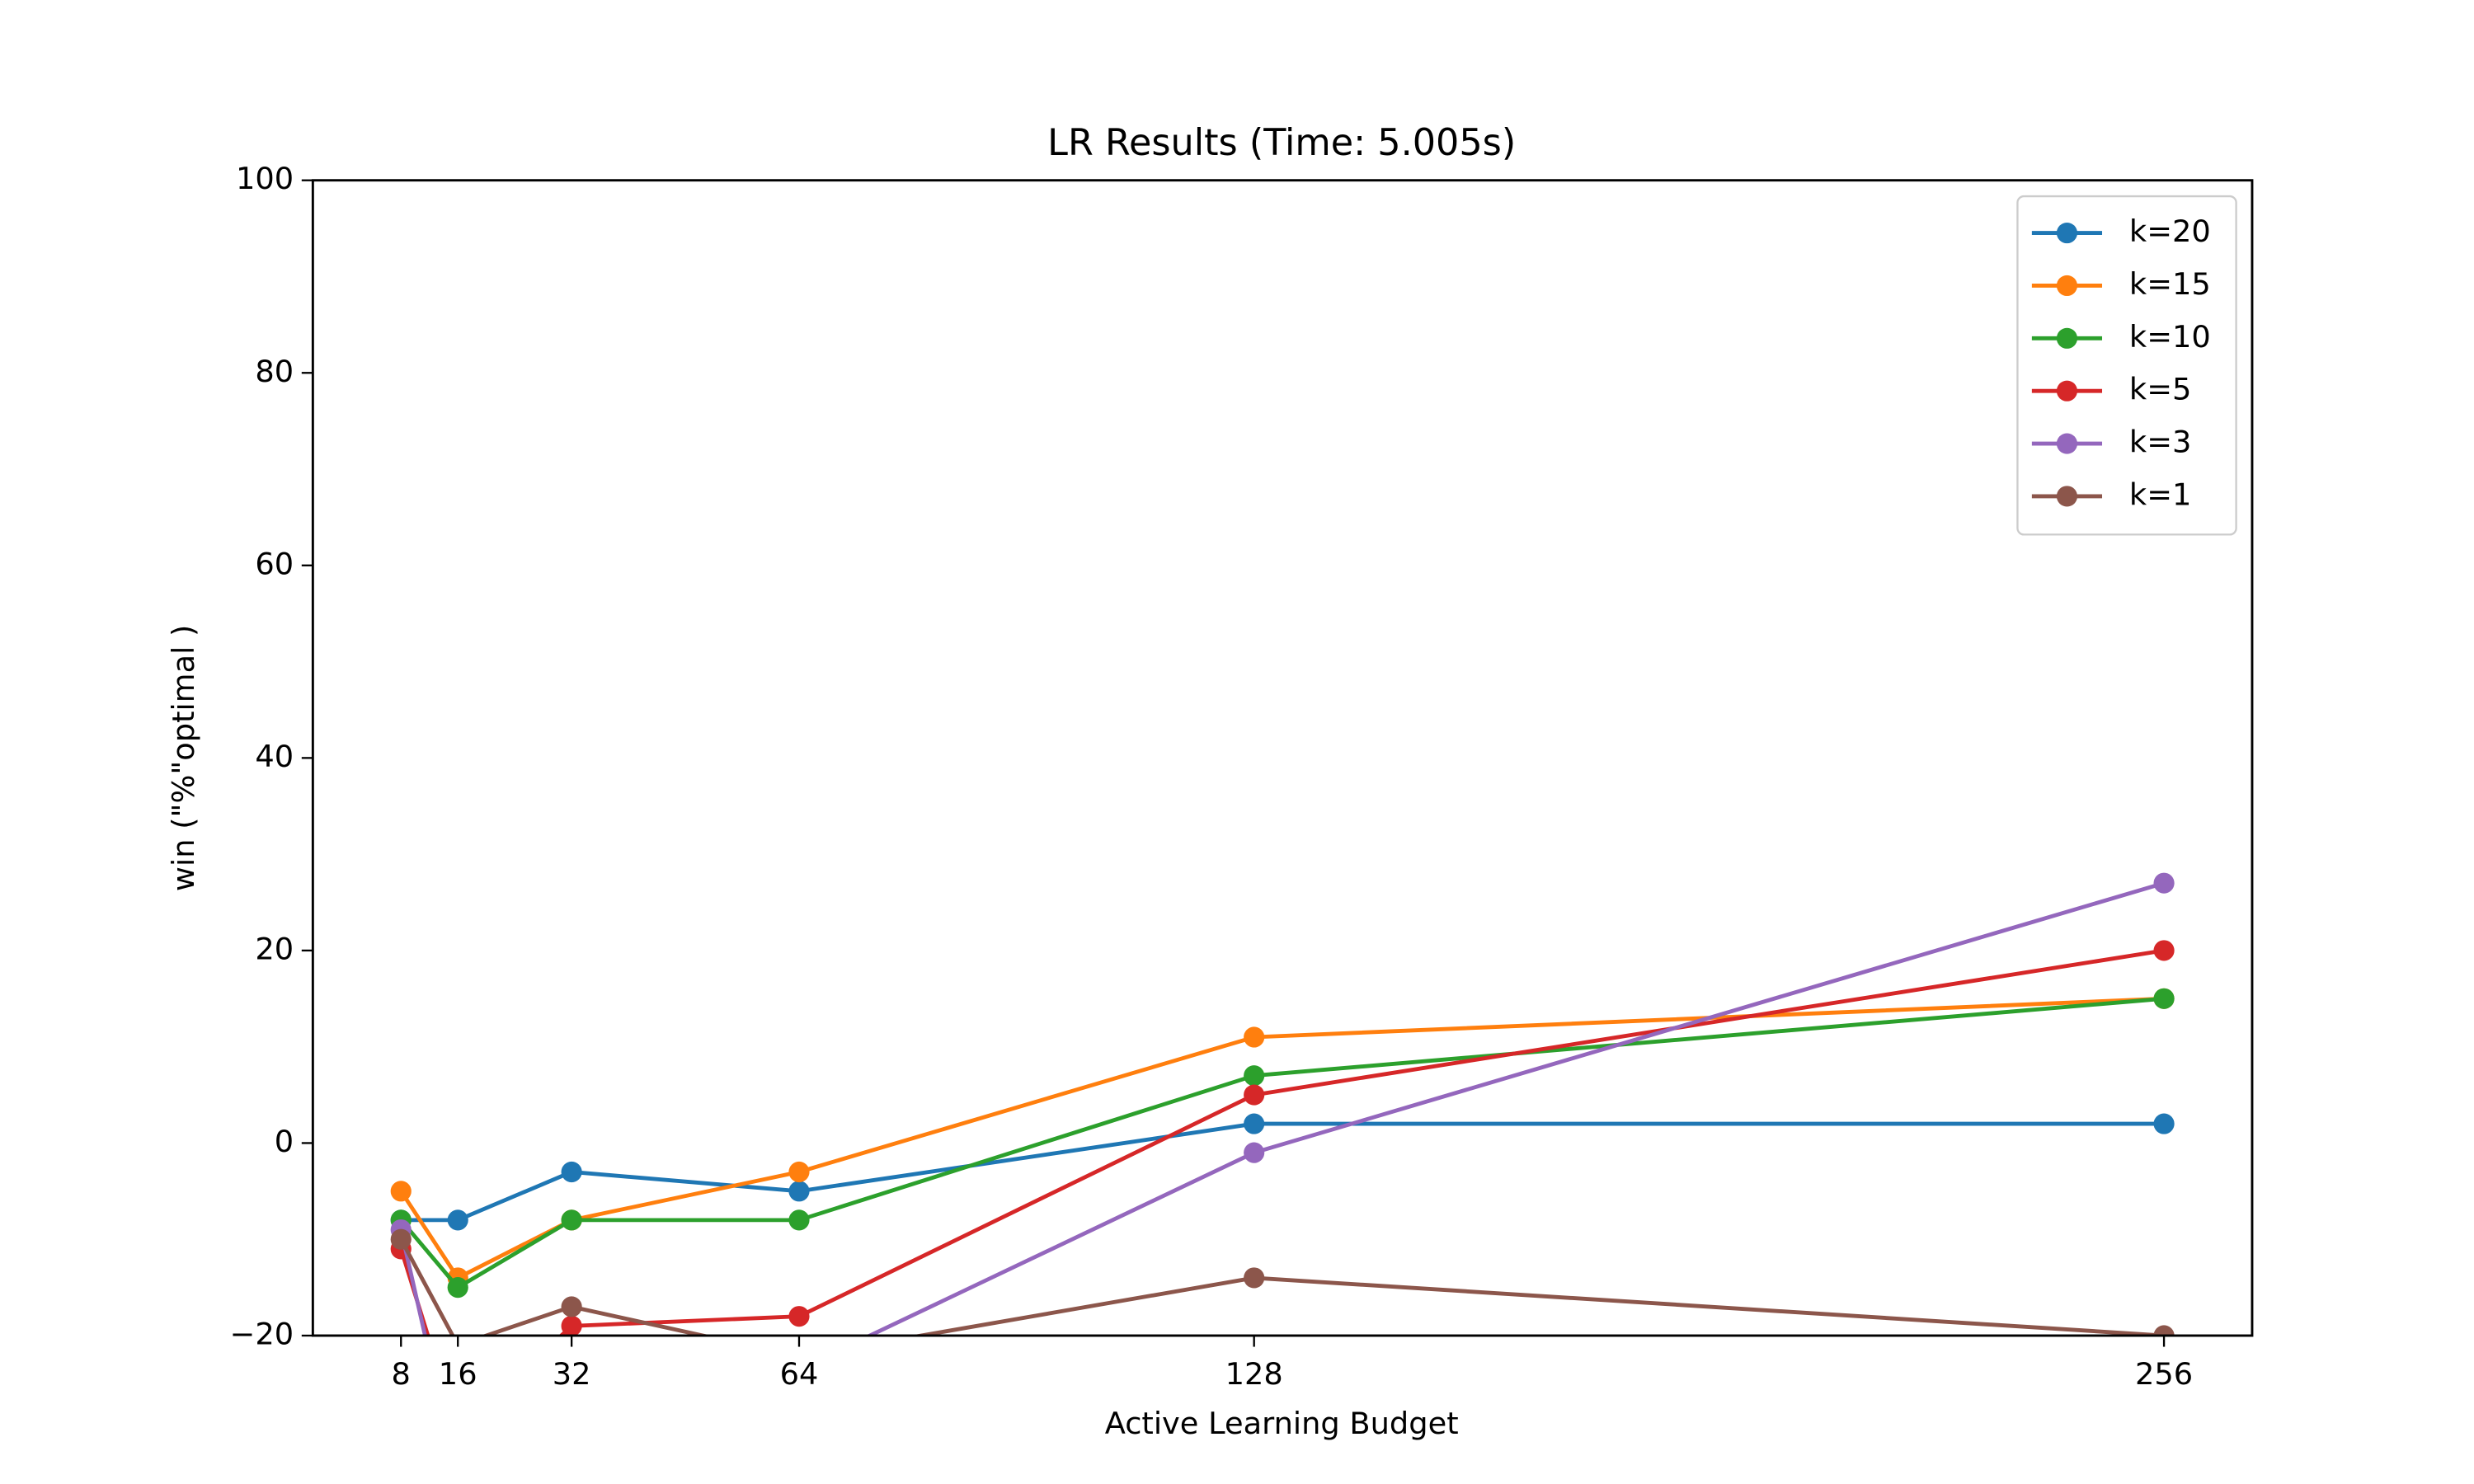 The height and width of the screenshot is (1484, 2474). Describe the element at coordinates (2160, 389) in the screenshot. I see `legend-label: k=5` at that location.